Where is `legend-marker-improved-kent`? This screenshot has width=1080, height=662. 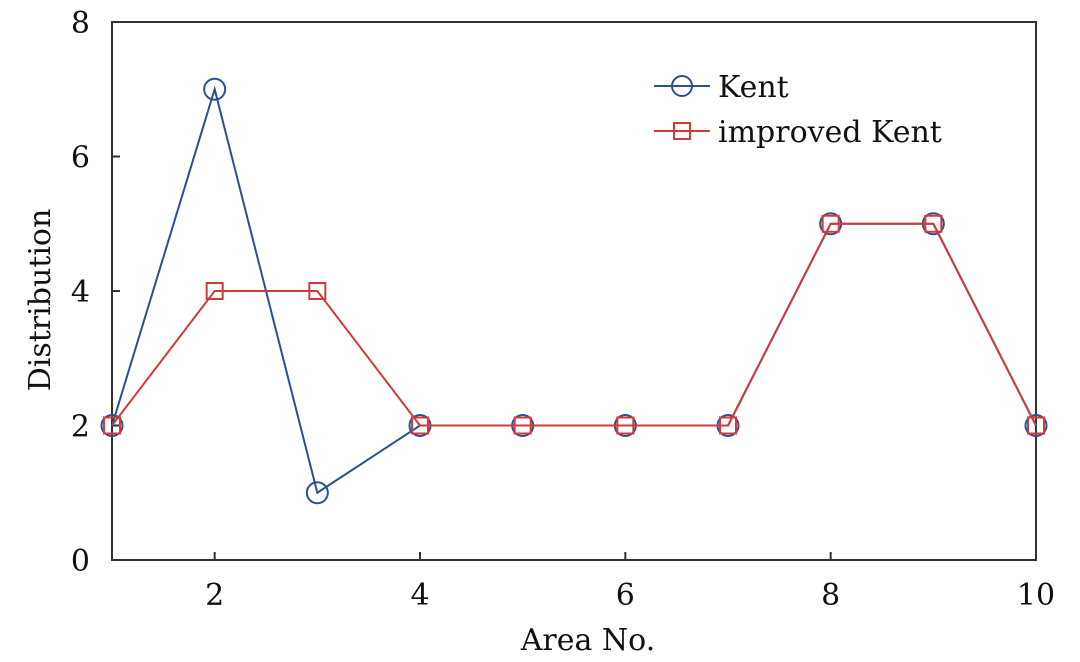 legend-marker-improved-kent is located at coordinates (682, 131).